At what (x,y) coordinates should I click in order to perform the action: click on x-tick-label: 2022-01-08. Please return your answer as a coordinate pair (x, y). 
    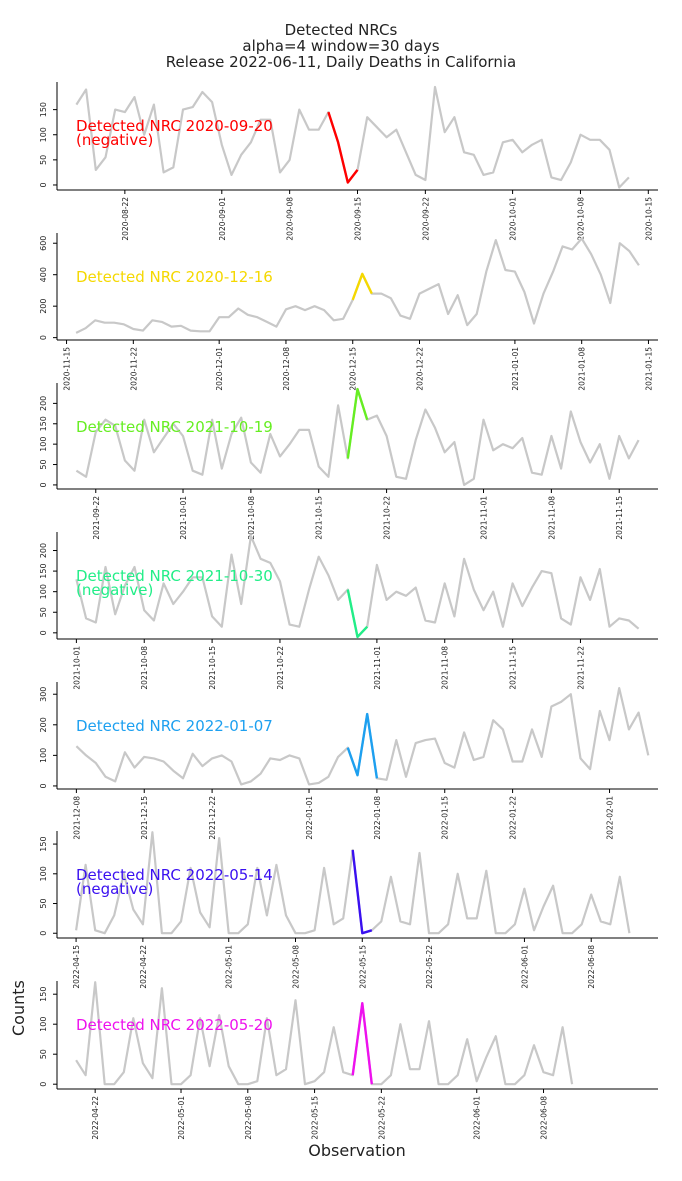
    Looking at the image, I should click on (377, 818).